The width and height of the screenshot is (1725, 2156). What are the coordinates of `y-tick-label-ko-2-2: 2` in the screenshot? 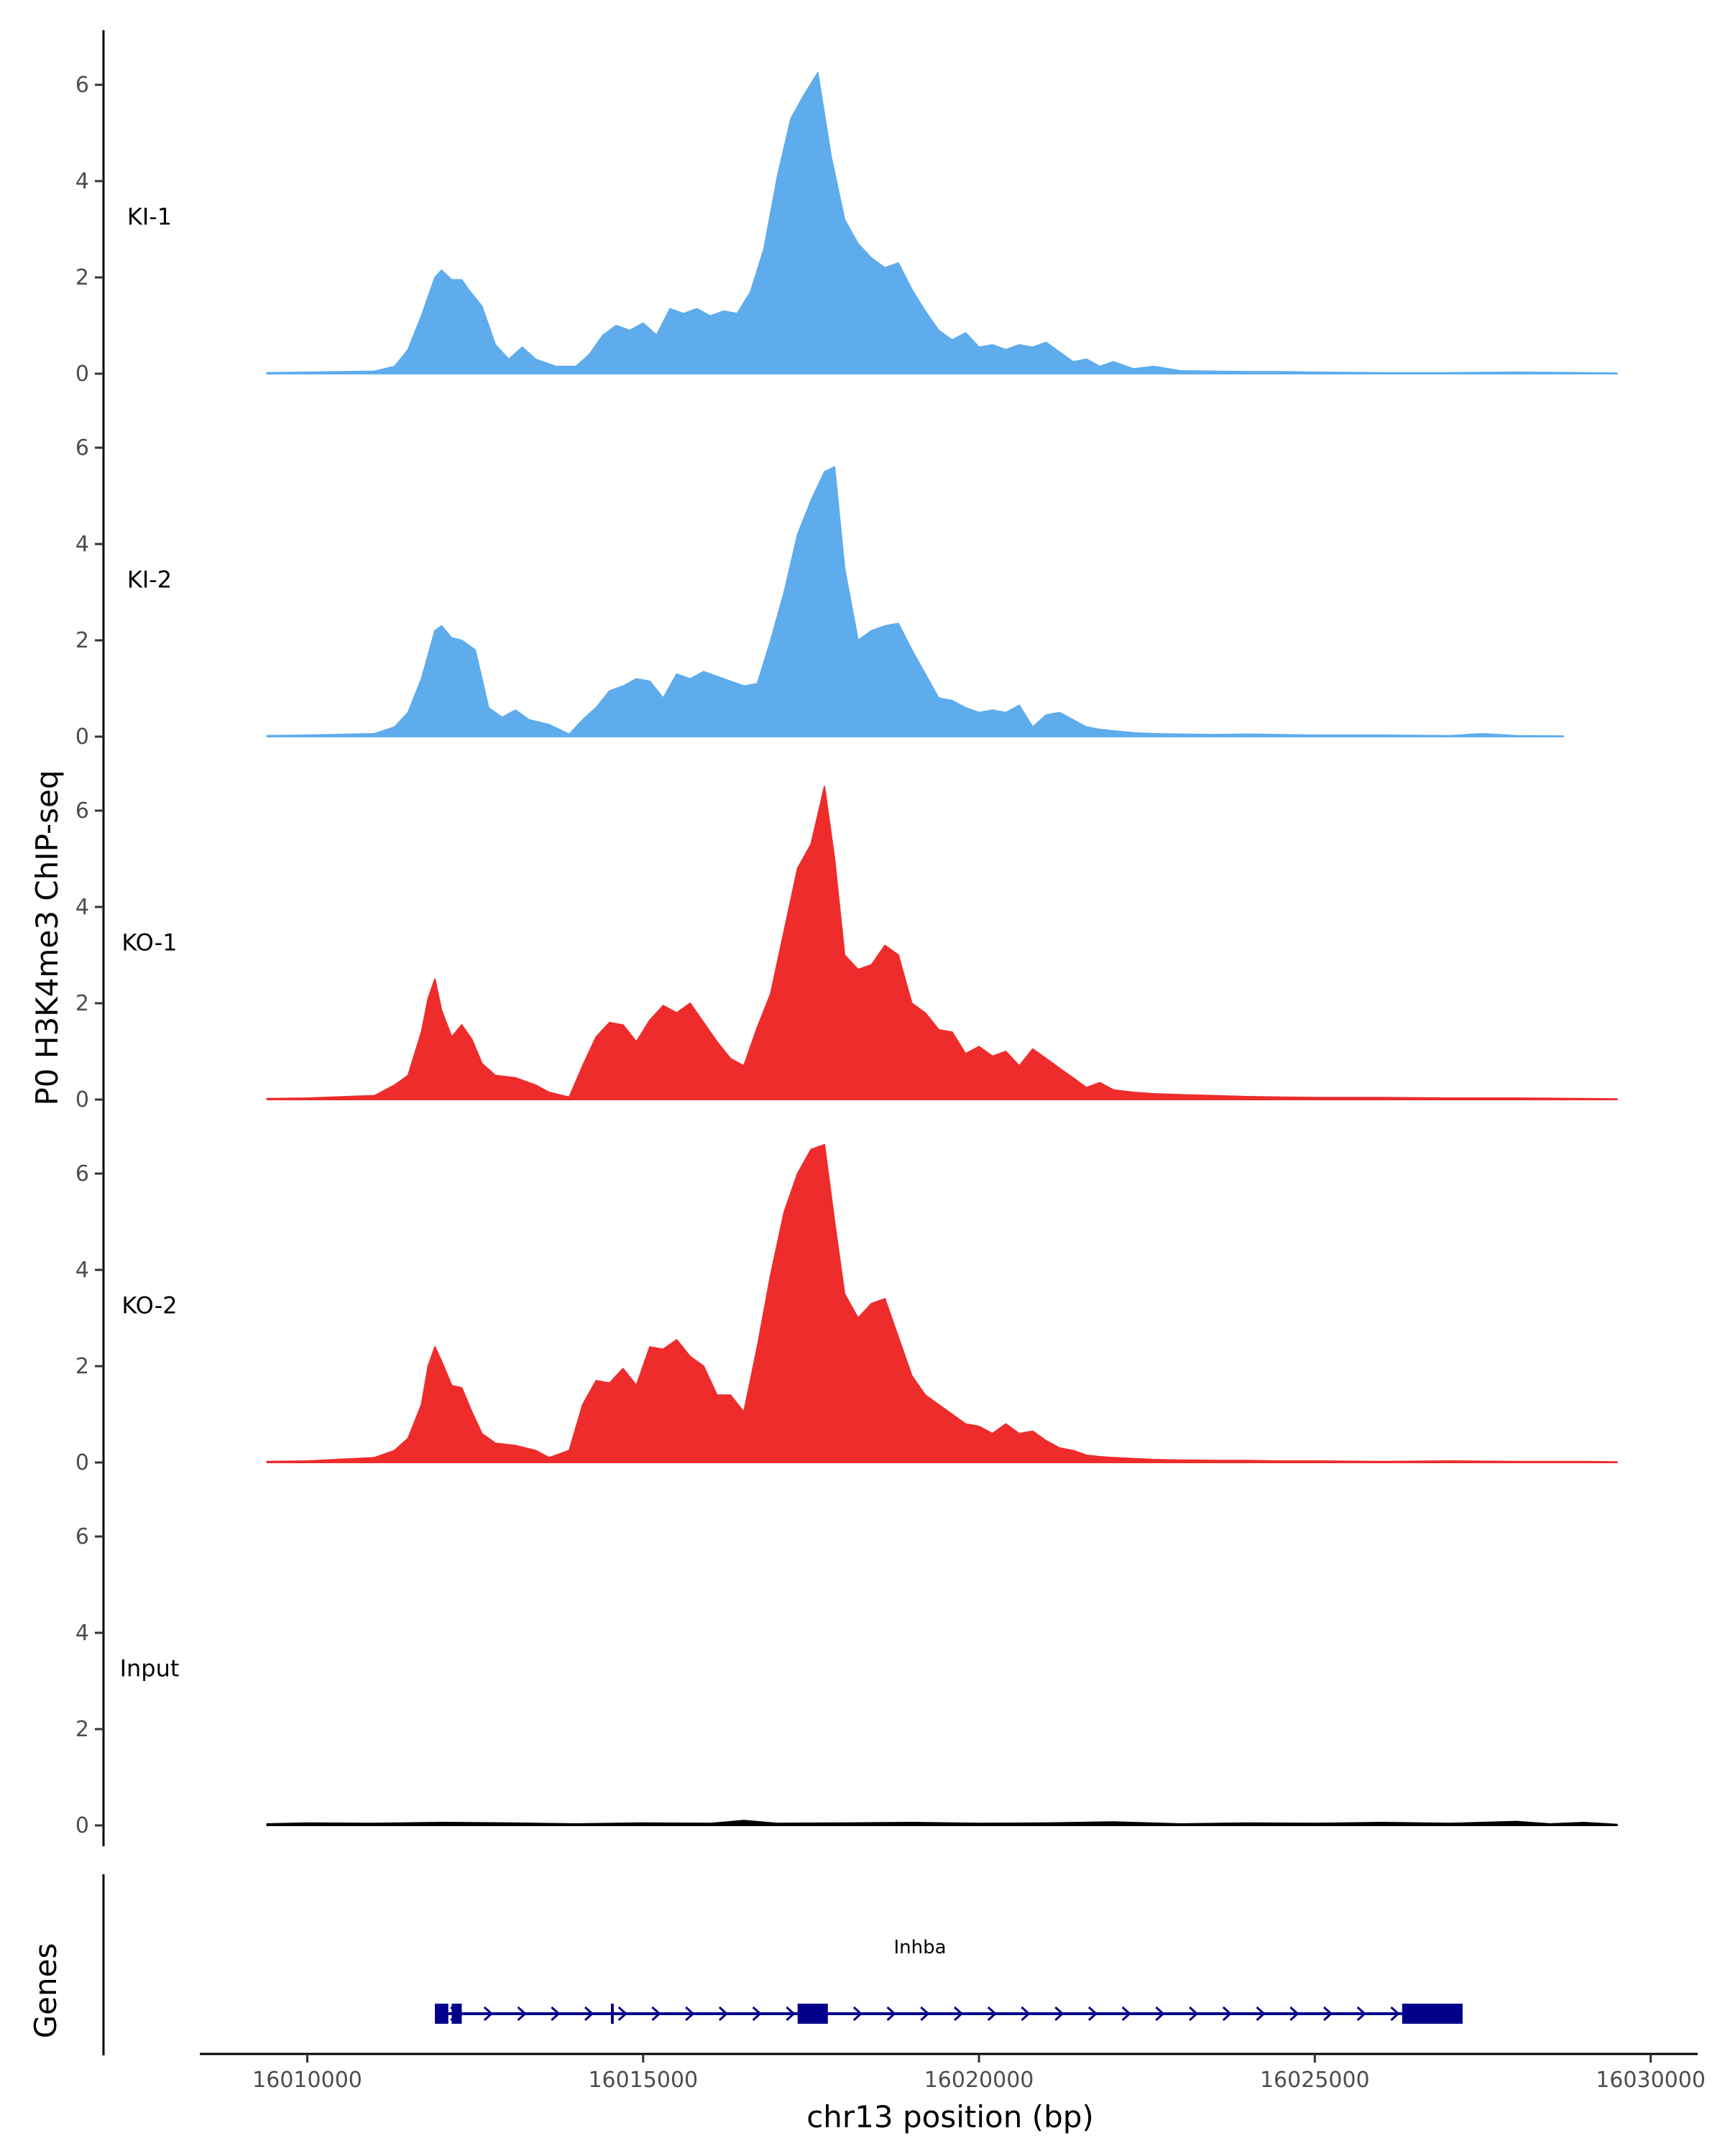 It's located at (82, 1366).